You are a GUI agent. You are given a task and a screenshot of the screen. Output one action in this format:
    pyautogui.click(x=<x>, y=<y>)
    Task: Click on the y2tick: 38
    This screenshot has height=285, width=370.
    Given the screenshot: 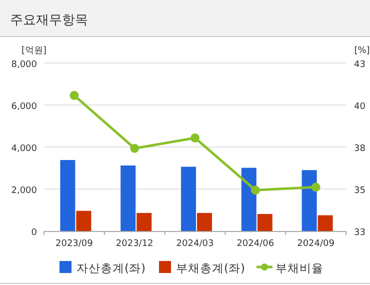 What is the action you would take?
    pyautogui.click(x=360, y=149)
    